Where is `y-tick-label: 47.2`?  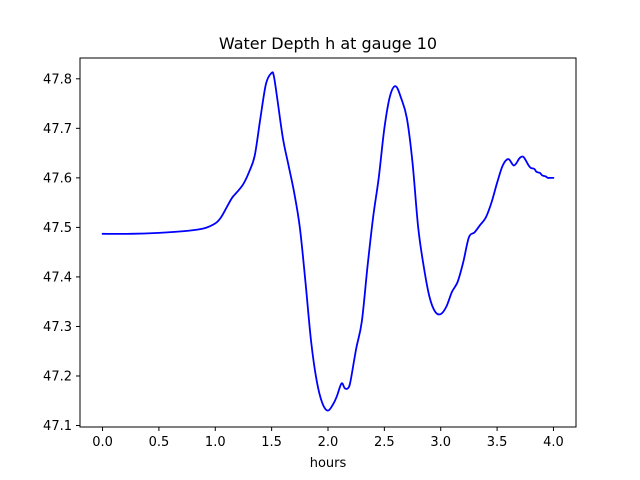
y-tick-label: 47.2 is located at coordinates (57, 376).